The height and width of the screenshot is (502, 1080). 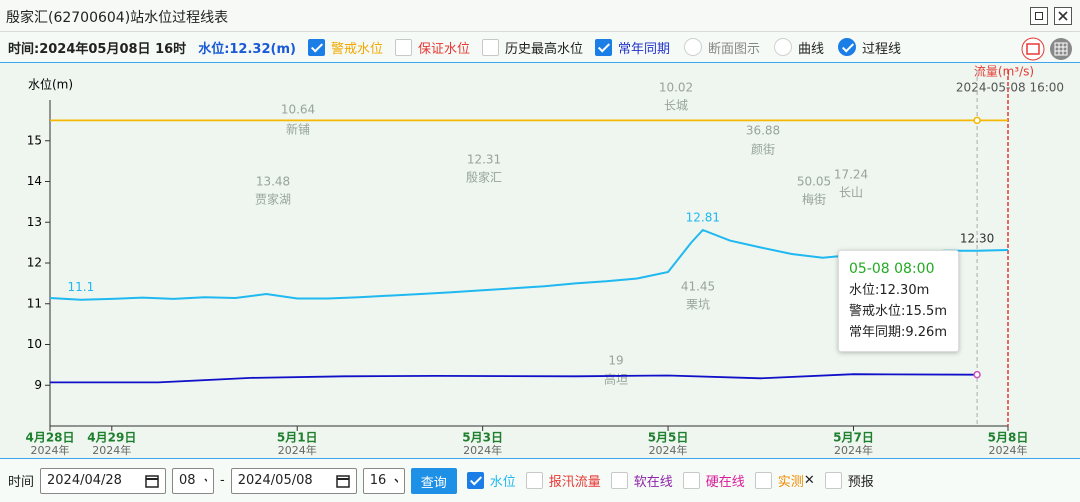 What do you see at coordinates (34, 140) in the screenshot?
I see `y-tick-label: 15` at bounding box center [34, 140].